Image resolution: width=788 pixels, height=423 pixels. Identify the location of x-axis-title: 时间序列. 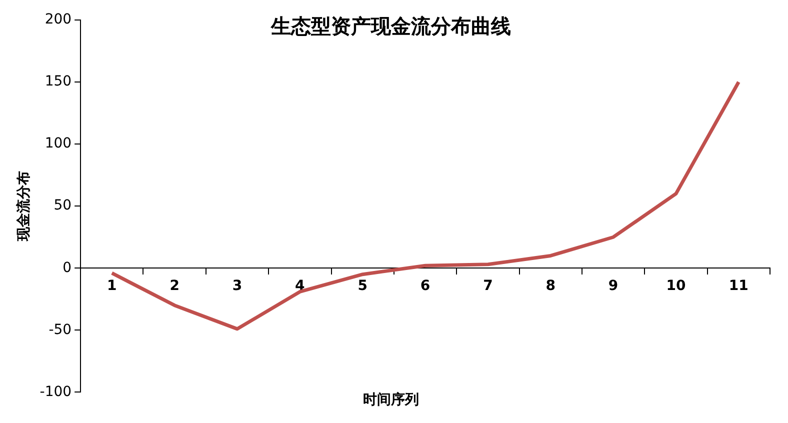
(391, 399).